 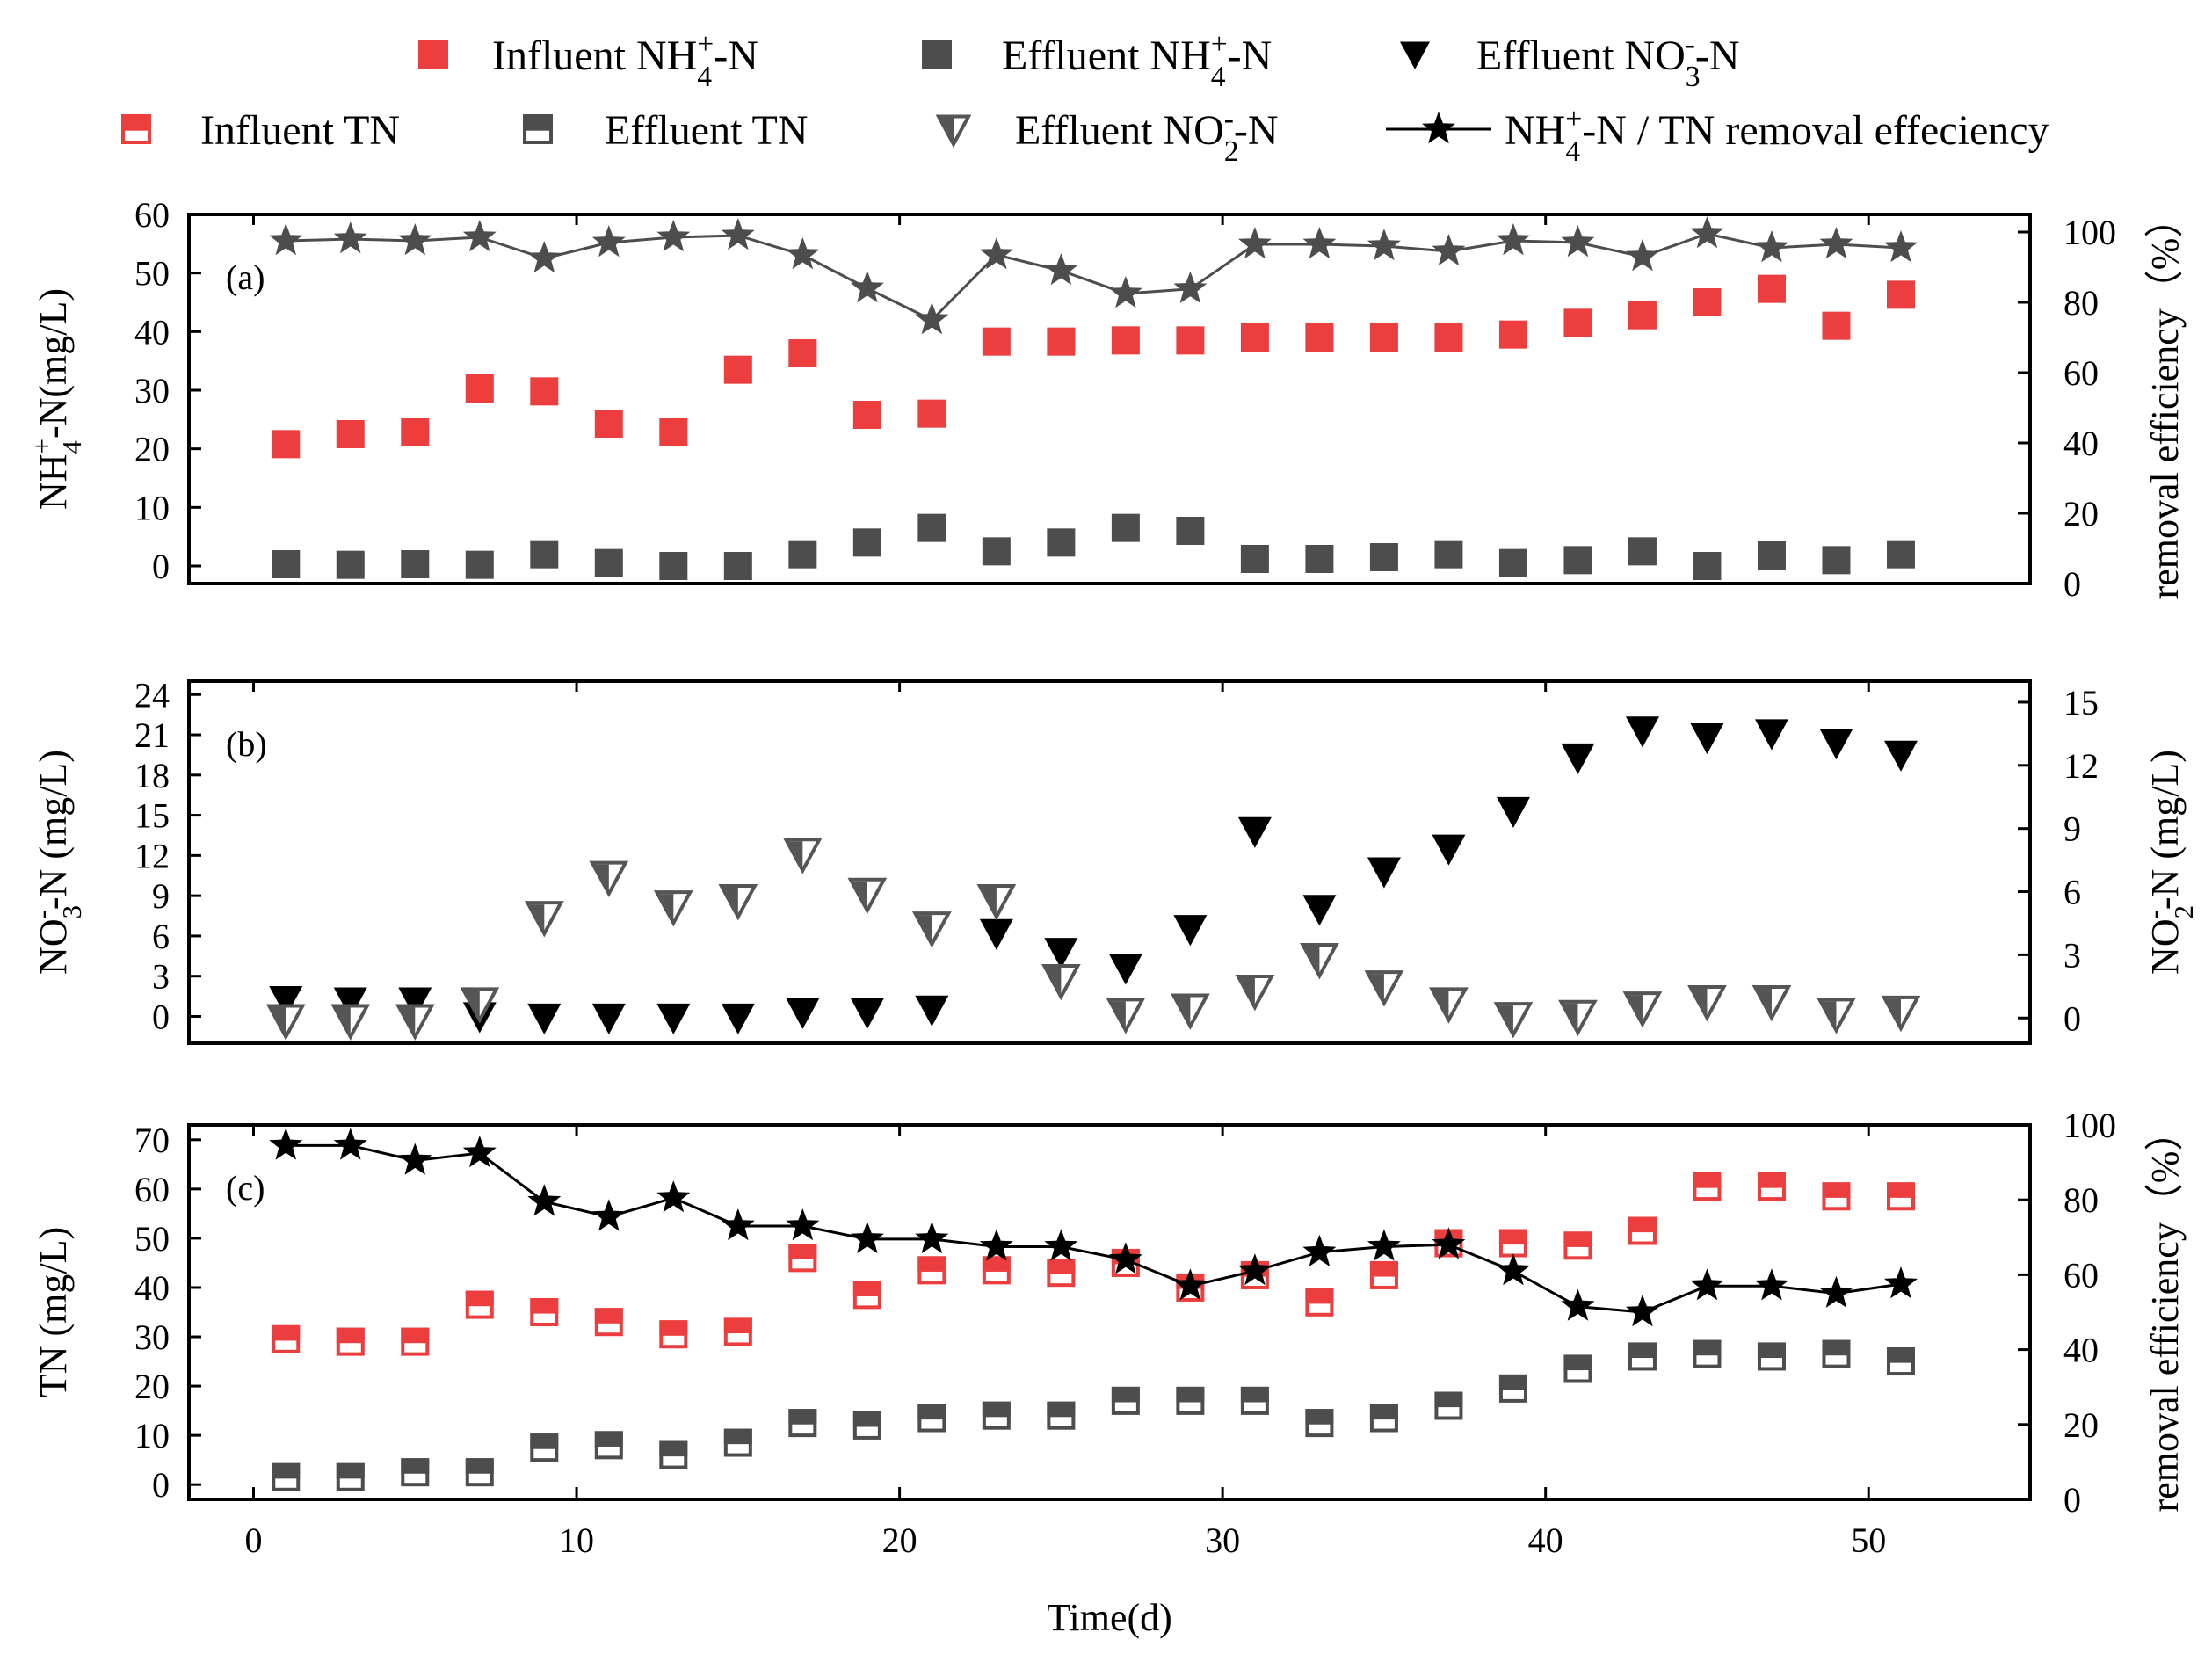 I want to click on y-tick-label: 40, so click(x=152, y=332).